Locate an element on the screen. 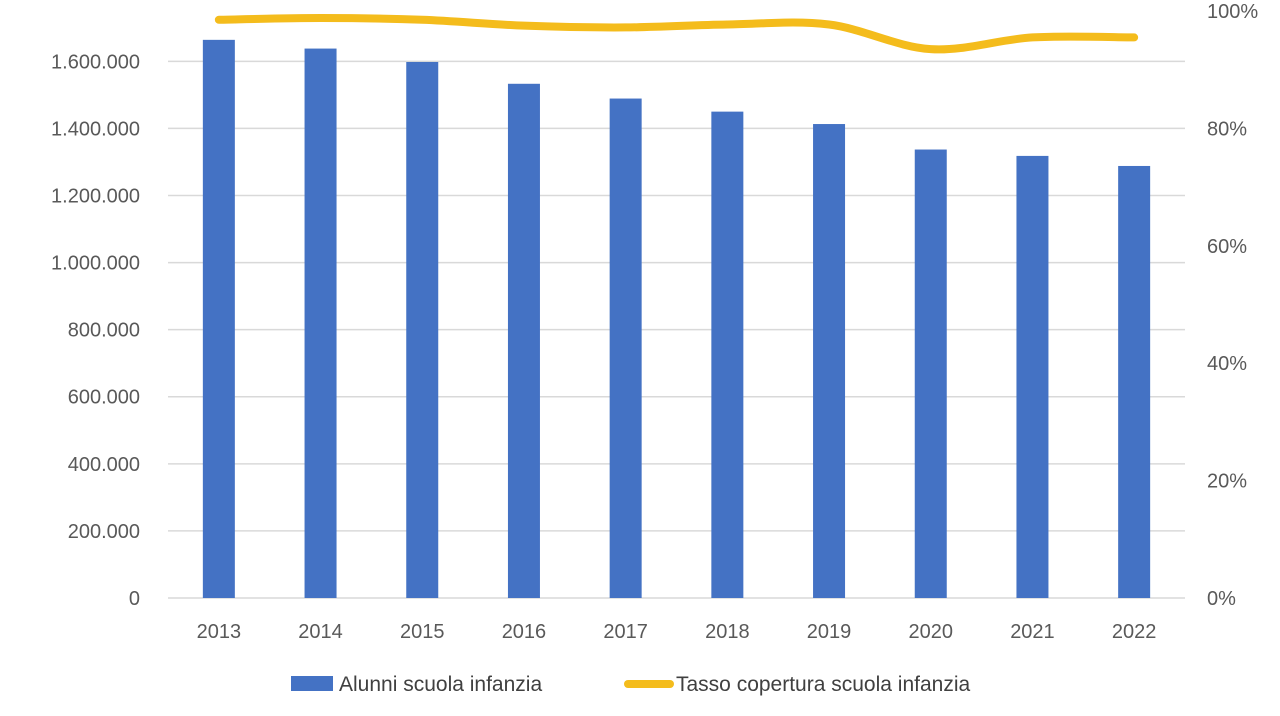  y-left-tick-label: 1.600.000 is located at coordinates (95, 62).